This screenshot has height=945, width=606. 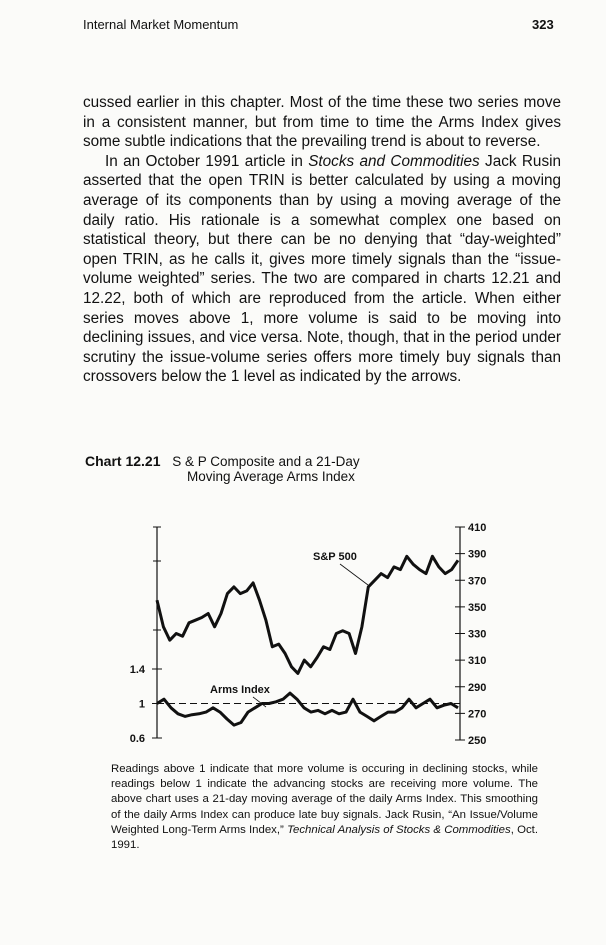 What do you see at coordinates (161, 24) in the screenshot?
I see `running-header: Internal Market Momentum` at bounding box center [161, 24].